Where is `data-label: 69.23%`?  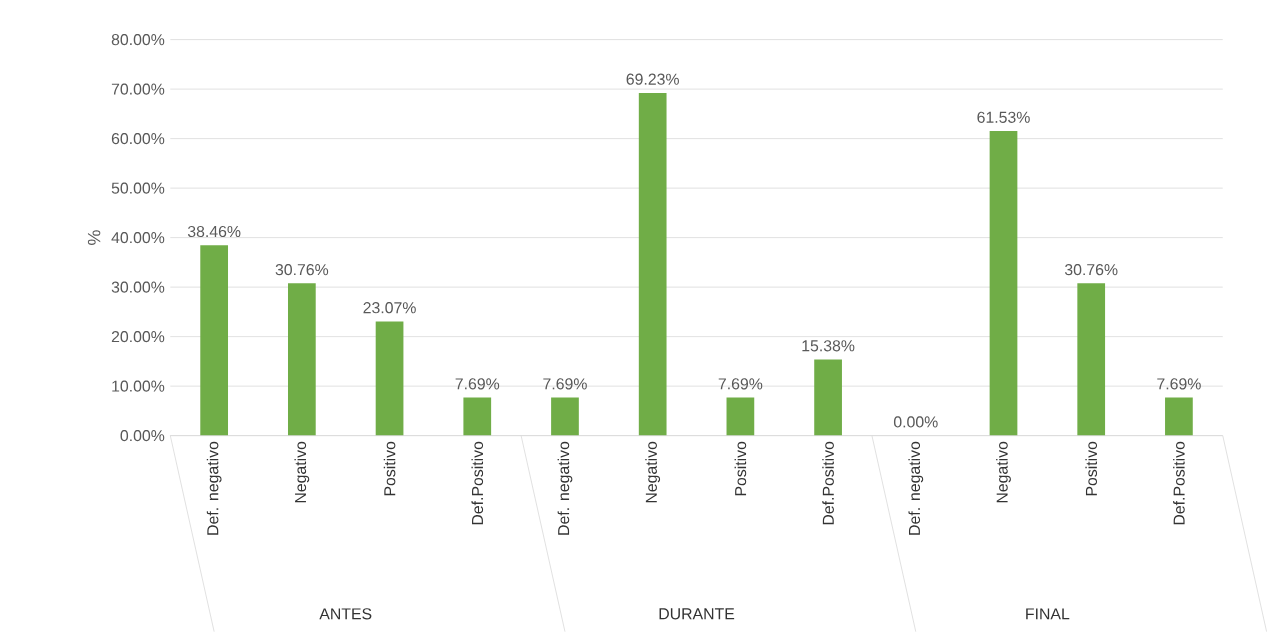 data-label: 69.23% is located at coordinates (652, 79).